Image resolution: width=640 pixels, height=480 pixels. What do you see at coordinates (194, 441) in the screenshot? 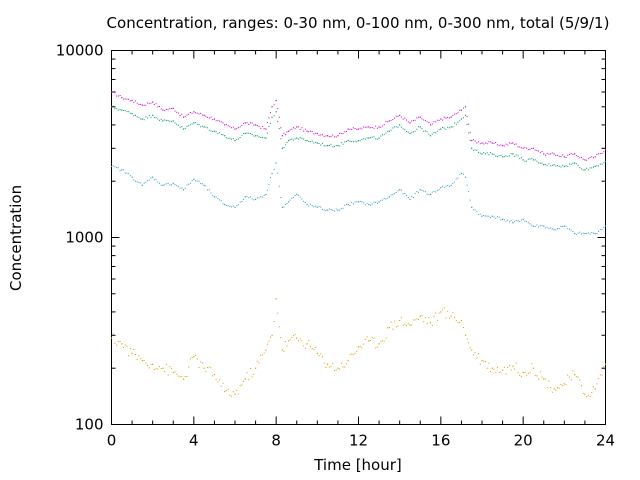
I see `x-tick-label: 4` at bounding box center [194, 441].